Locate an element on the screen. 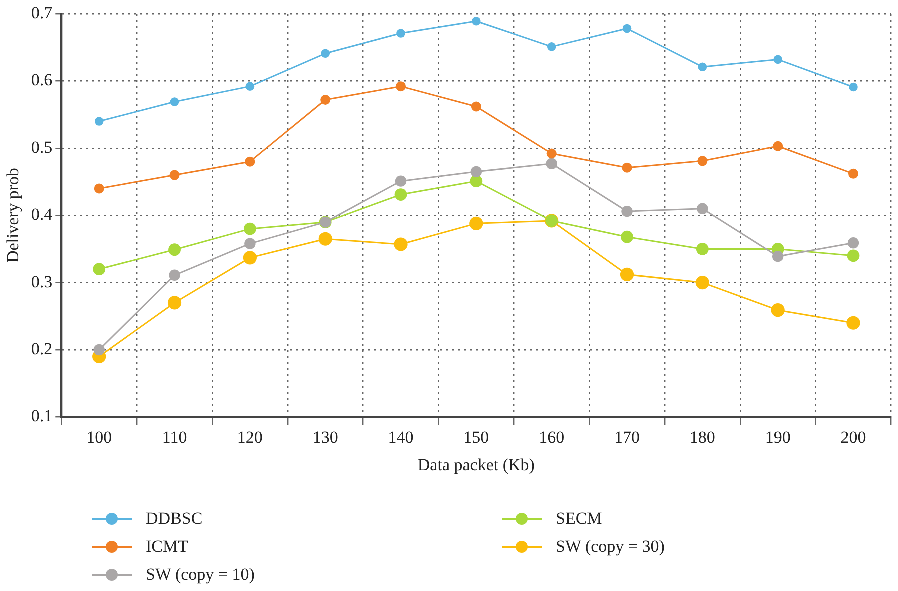 The height and width of the screenshot is (591, 898). x-tick-label: 100 is located at coordinates (99, 437).